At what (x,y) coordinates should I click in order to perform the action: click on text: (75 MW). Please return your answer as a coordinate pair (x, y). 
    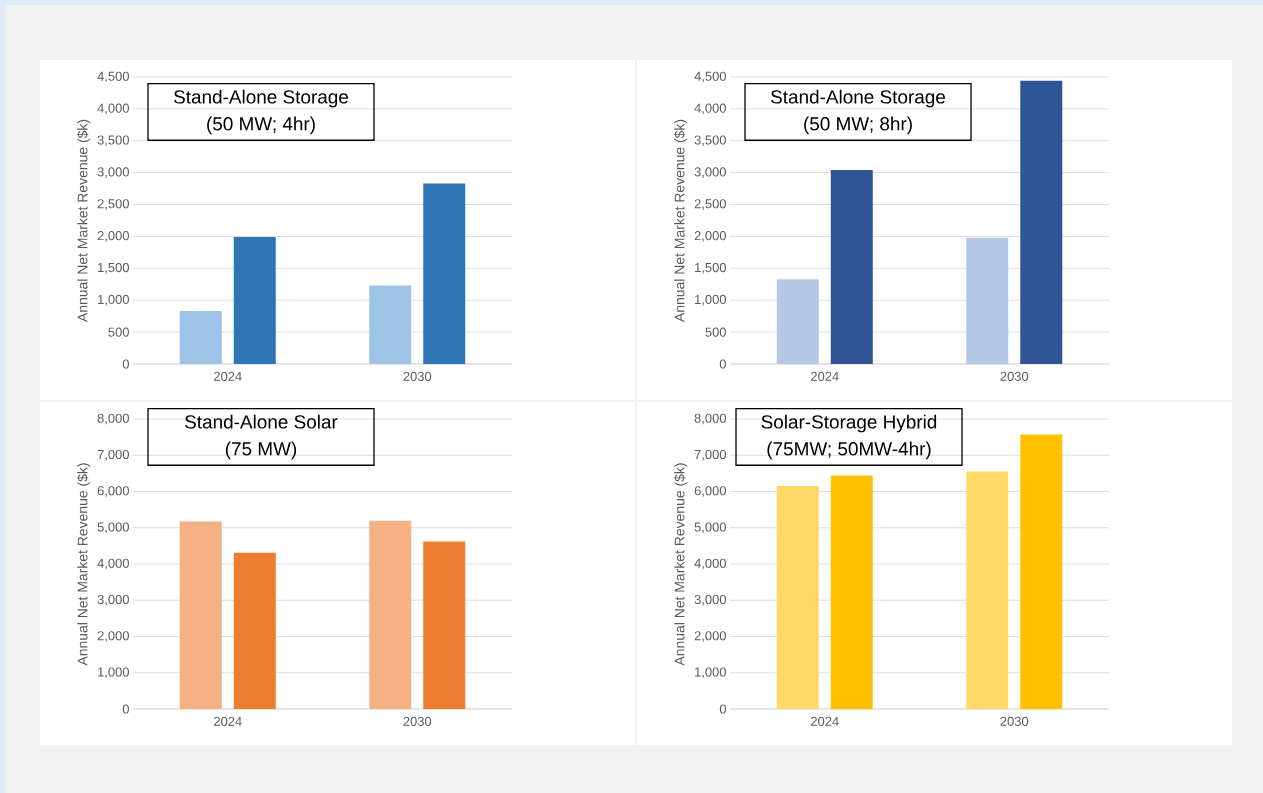
    Looking at the image, I should click on (261, 450).